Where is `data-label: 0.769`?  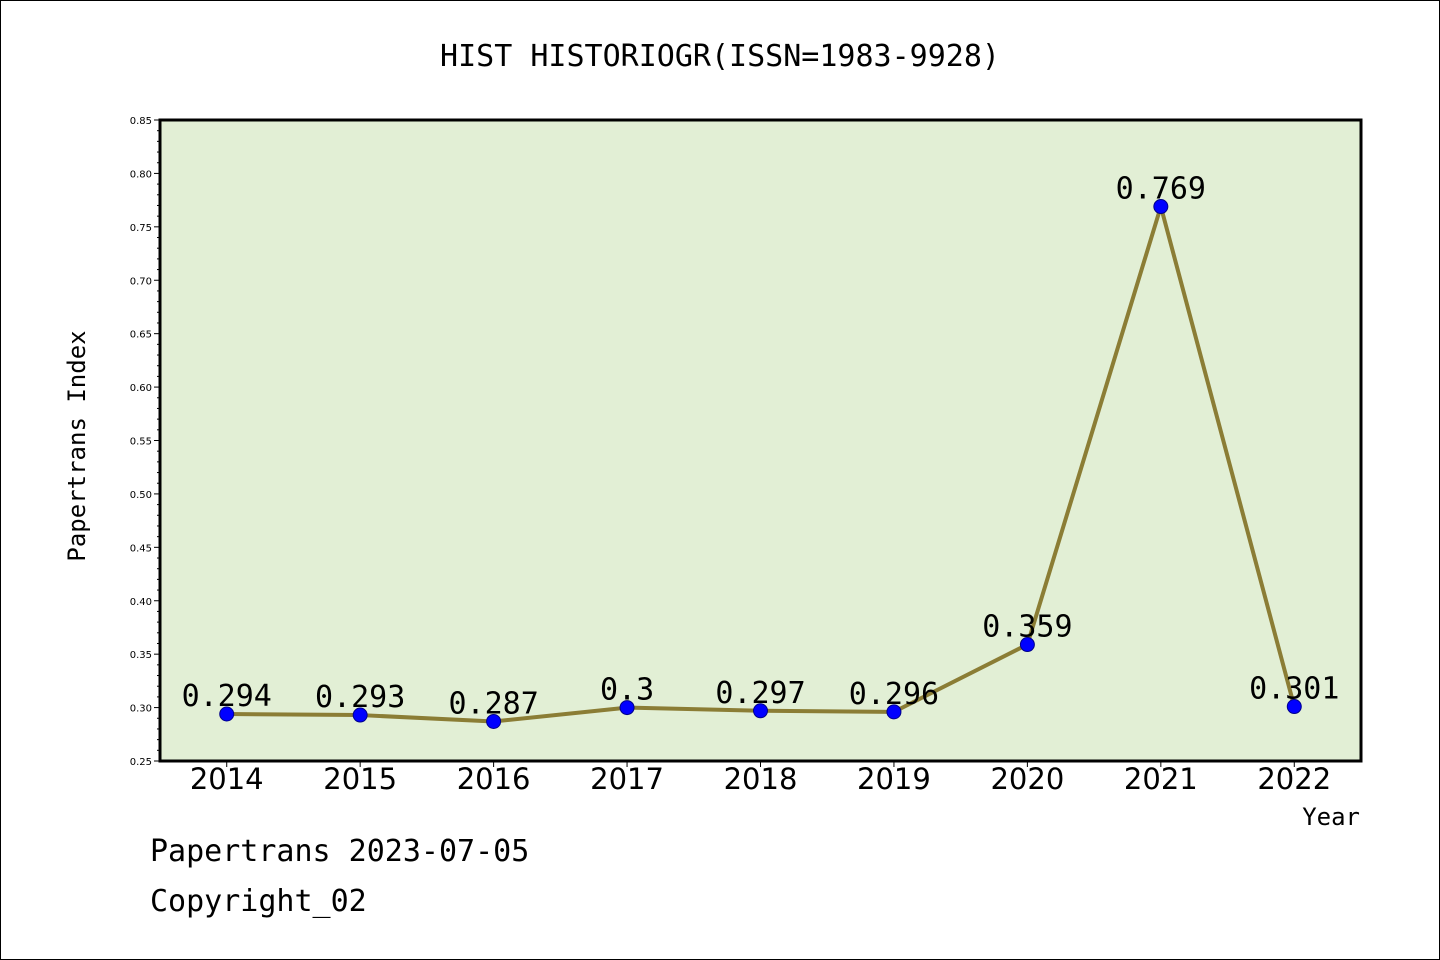 data-label: 0.769 is located at coordinates (1161, 189).